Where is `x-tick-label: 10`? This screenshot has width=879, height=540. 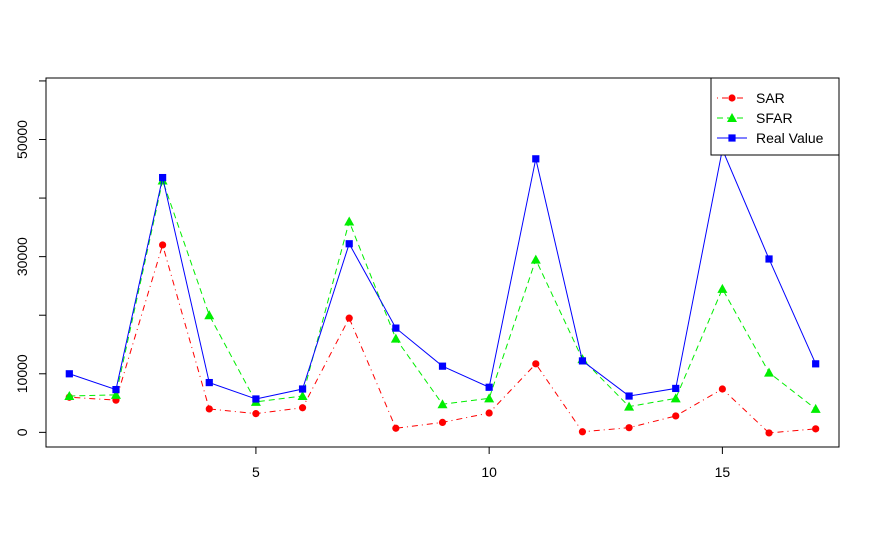
x-tick-label: 10 is located at coordinates (489, 472).